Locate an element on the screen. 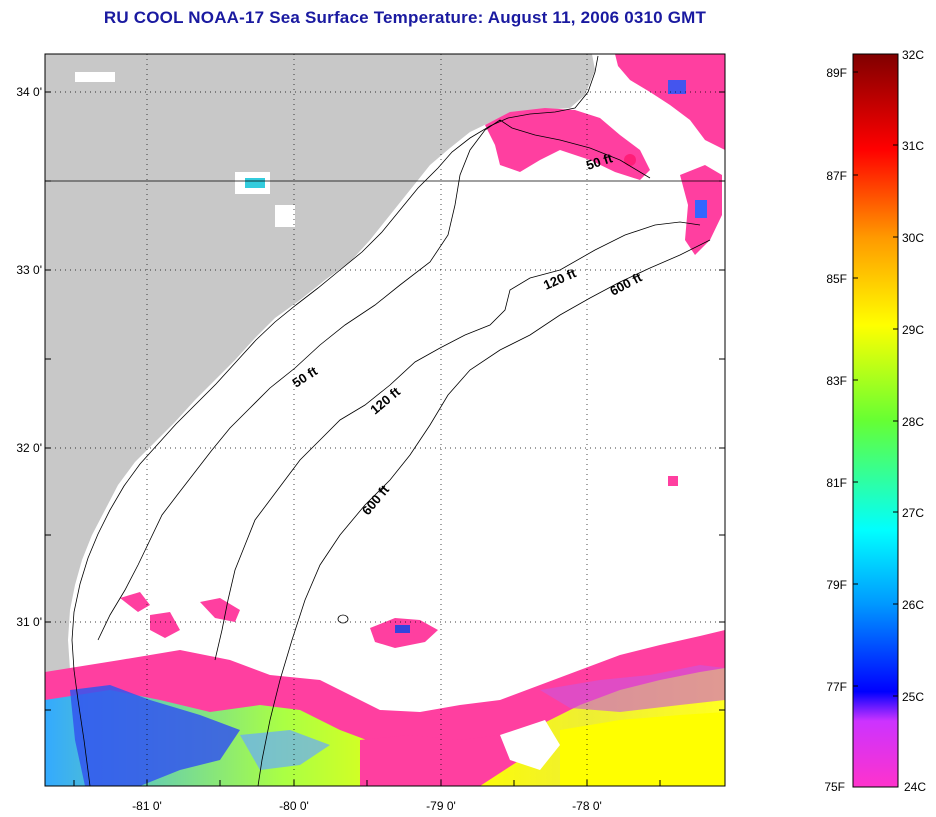 The width and height of the screenshot is (936, 817). colorbar-c-label: 24C is located at coordinates (915, 787).